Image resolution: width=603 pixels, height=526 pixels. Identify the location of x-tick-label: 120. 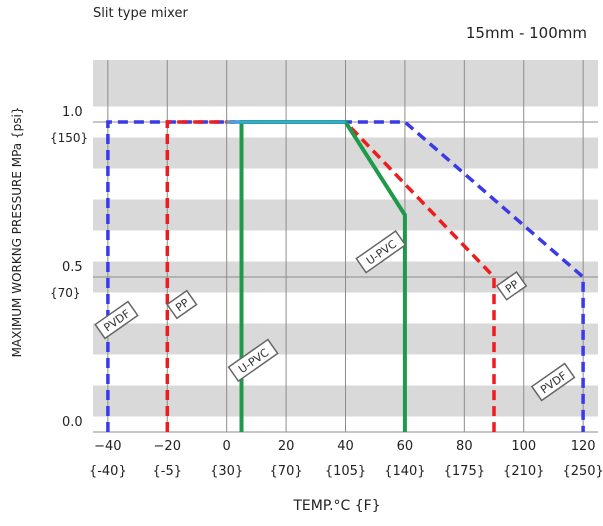
(583, 446).